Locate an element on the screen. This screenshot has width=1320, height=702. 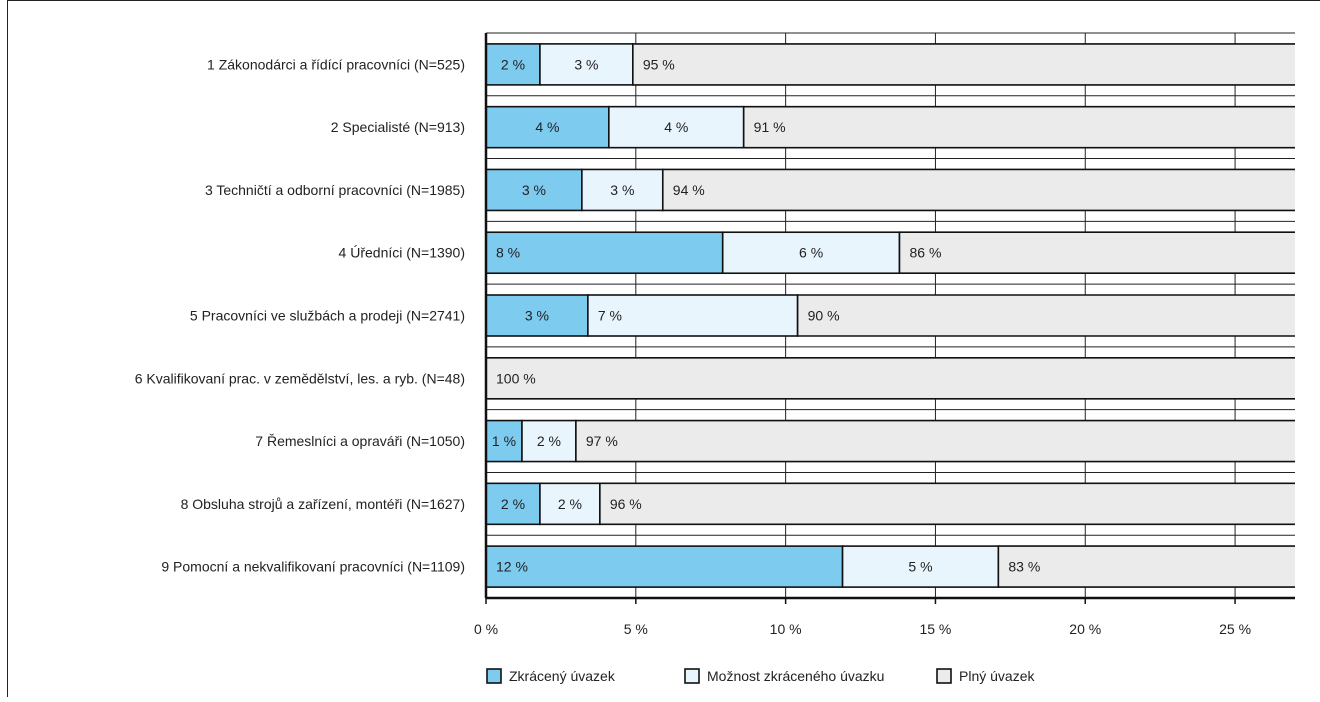
data-label: 6 % is located at coordinates (811, 253).